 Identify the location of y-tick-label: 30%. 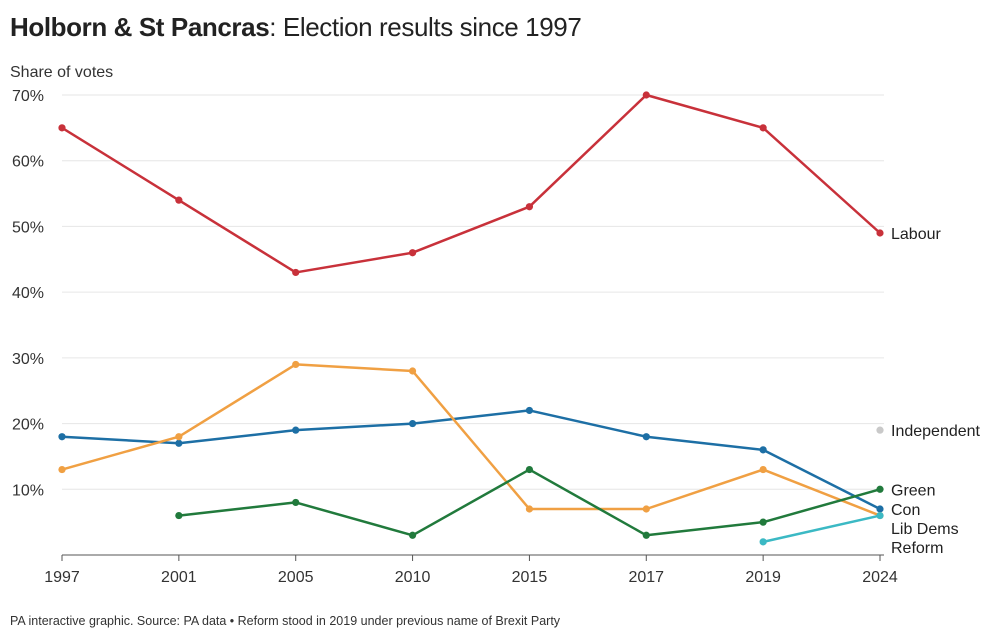
(28, 359).